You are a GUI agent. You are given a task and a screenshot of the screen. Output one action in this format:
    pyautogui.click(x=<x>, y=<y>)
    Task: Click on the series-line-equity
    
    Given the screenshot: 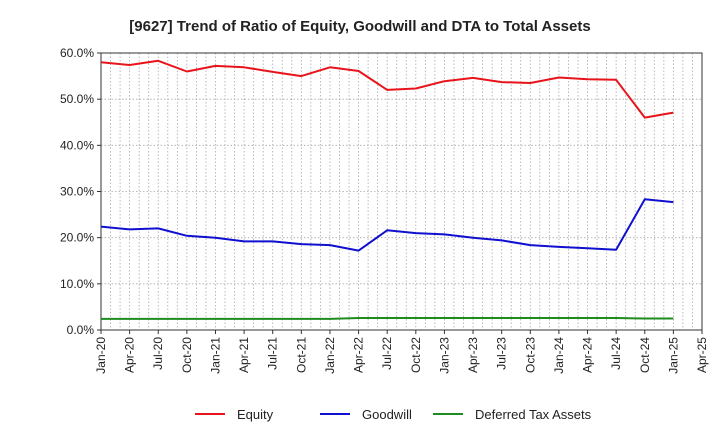 What is the action you would take?
    pyautogui.click(x=387, y=89)
    